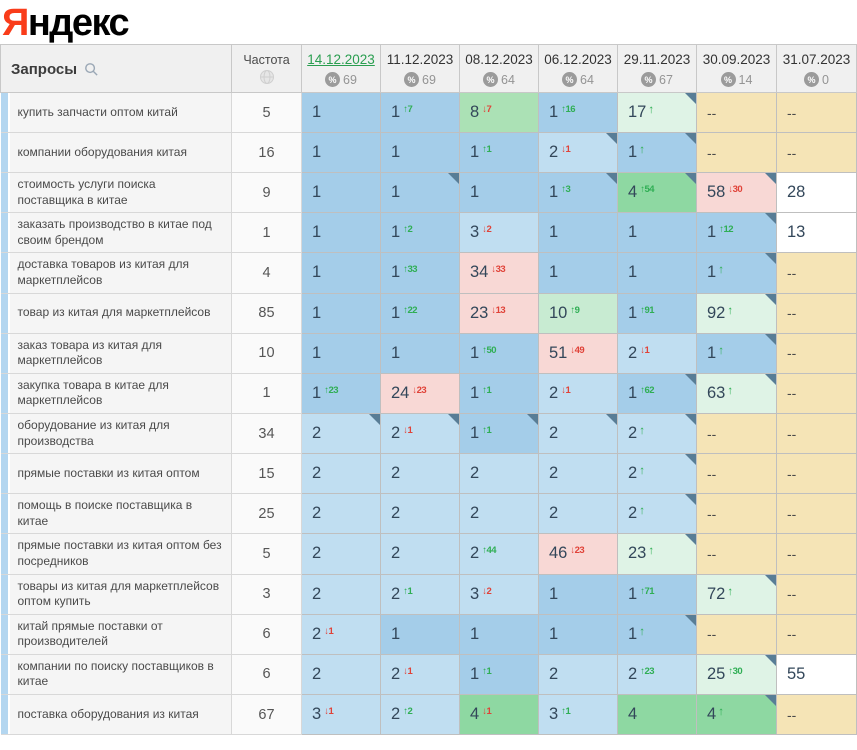  What do you see at coordinates (736, 594) in the screenshot?
I see `position-cell: 72 ↑` at bounding box center [736, 594].